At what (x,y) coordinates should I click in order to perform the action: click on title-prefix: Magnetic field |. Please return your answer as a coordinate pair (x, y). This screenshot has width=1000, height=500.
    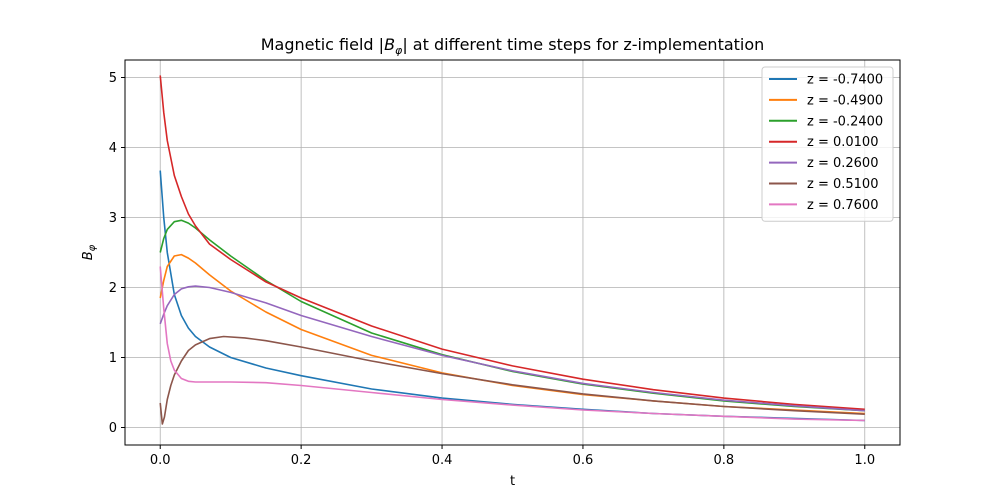
    Looking at the image, I should click on (322, 44).